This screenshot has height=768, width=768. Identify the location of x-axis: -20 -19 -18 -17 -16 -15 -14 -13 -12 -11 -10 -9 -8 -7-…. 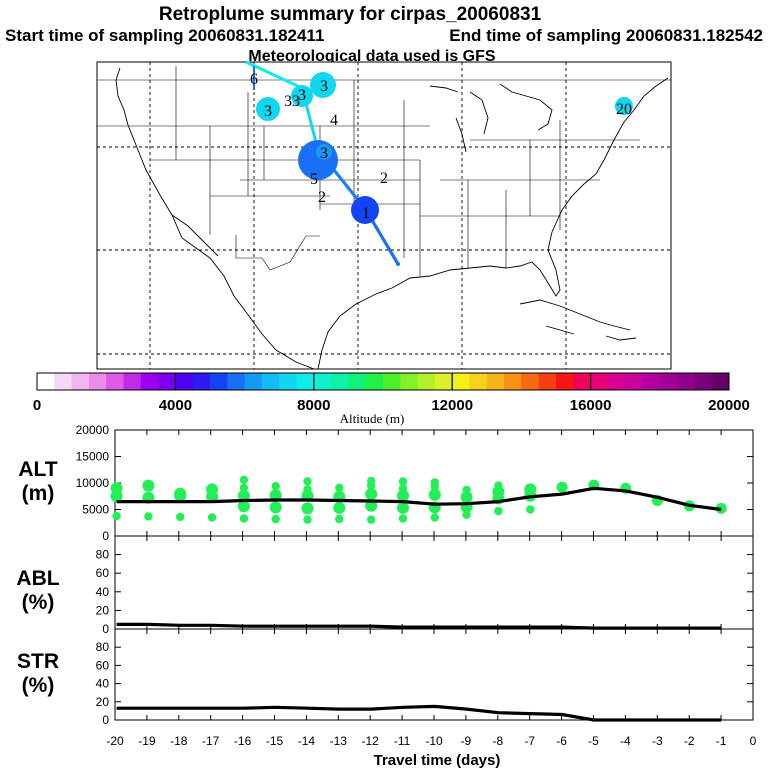
(431, 741).